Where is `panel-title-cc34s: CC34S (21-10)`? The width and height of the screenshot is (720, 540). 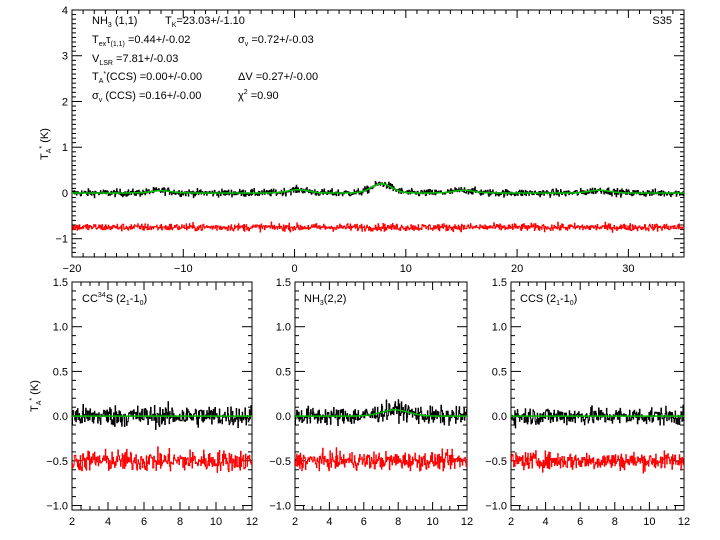
panel-title-cc34s: CC34S (21-10) is located at coordinates (114, 299).